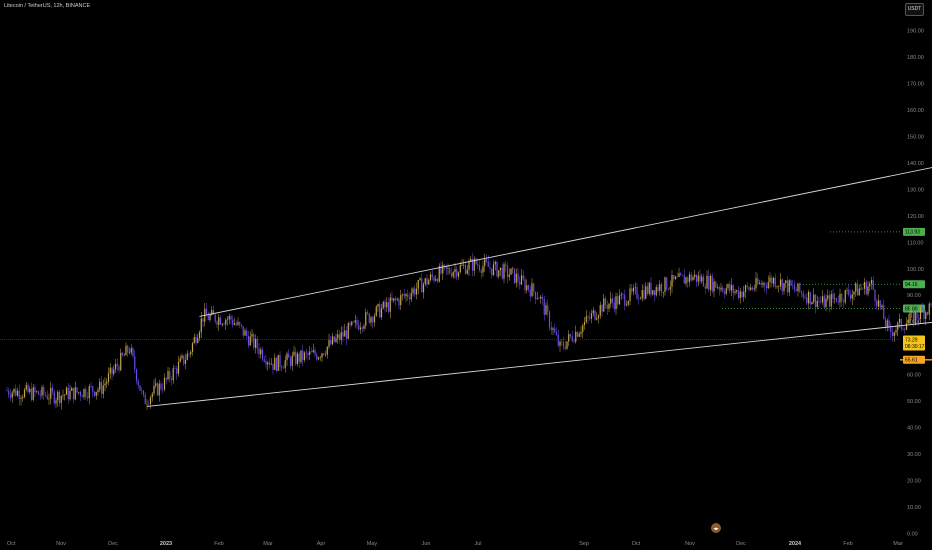  What do you see at coordinates (914, 308) in the screenshot?
I see `price-level-badge` at bounding box center [914, 308].